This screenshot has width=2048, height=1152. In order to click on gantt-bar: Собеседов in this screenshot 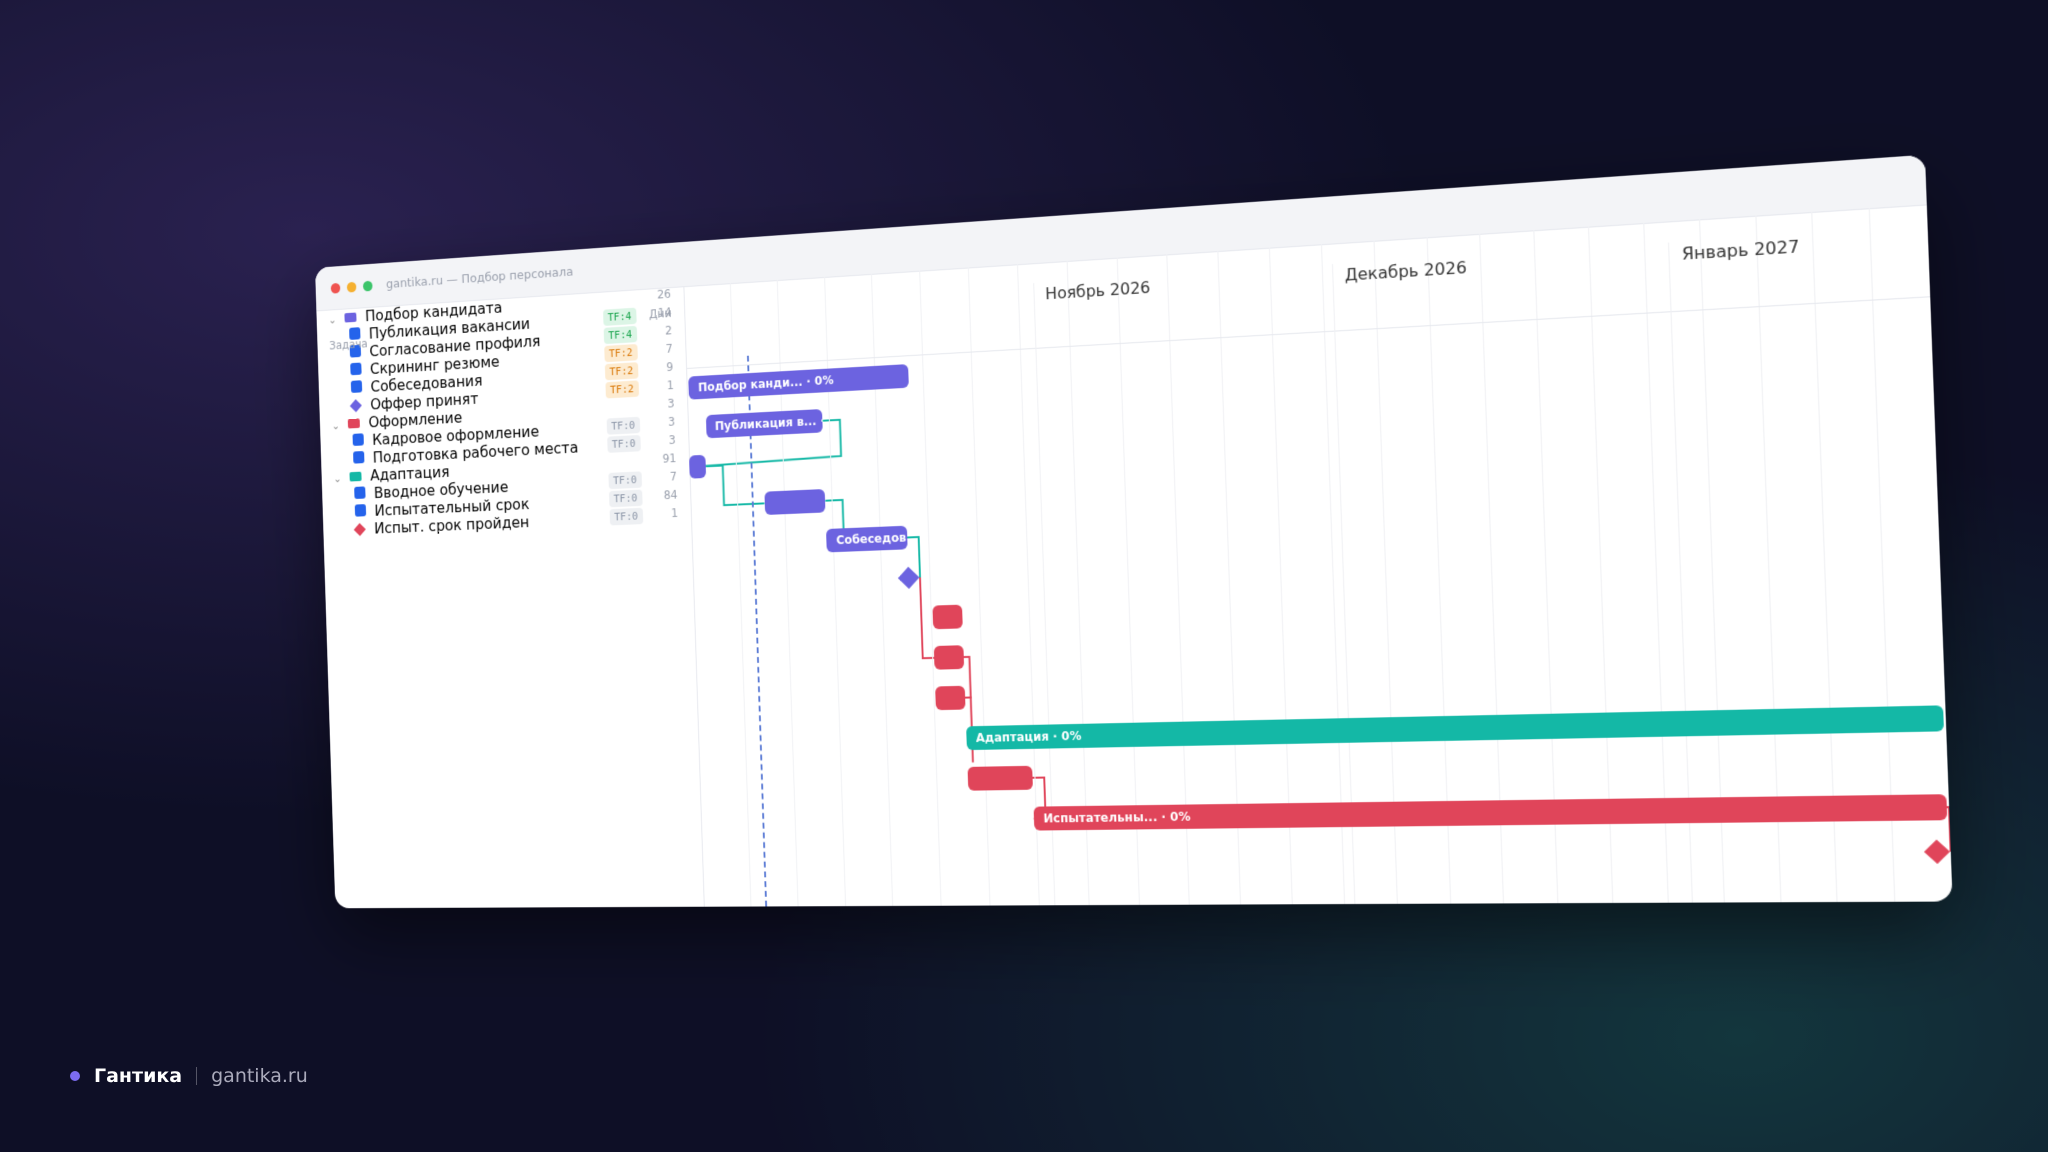, I will do `click(866, 539)`.